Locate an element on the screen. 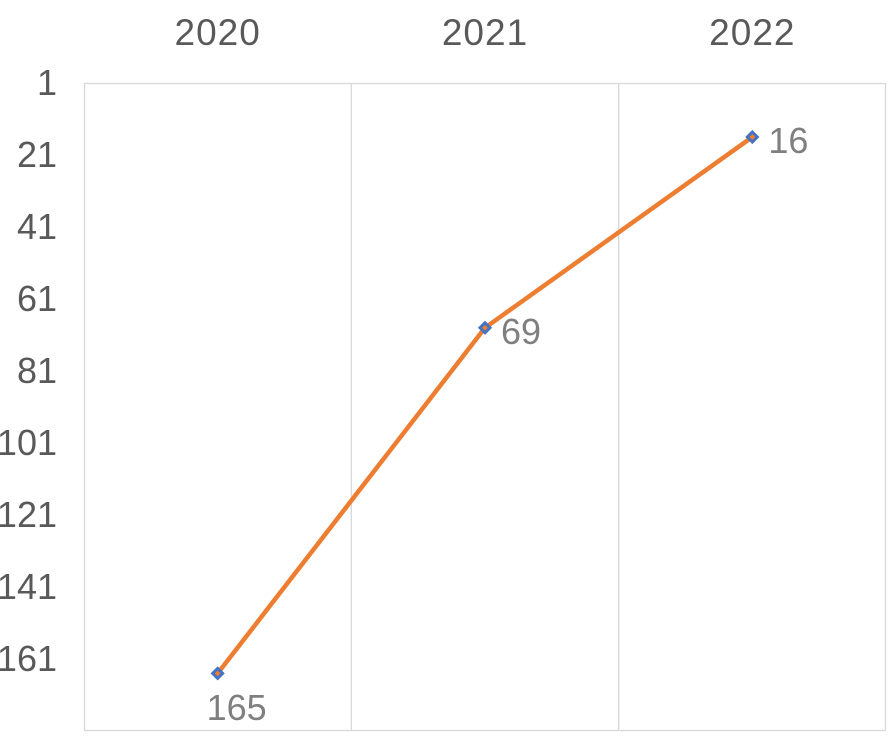 Image resolution: width=894 pixels, height=745 pixels. x-axis-tick-label: 2020 is located at coordinates (217, 32).